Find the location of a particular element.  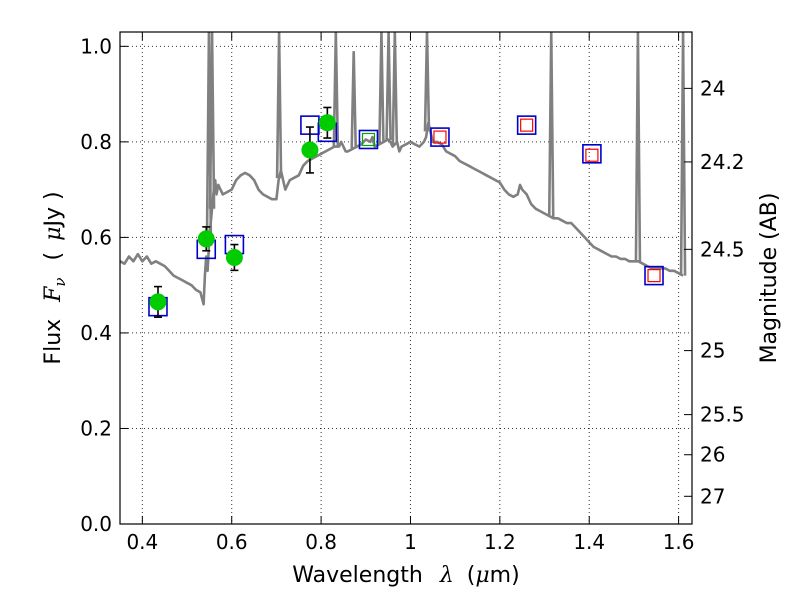

x-tick-label: 1.2 is located at coordinates (500, 542).